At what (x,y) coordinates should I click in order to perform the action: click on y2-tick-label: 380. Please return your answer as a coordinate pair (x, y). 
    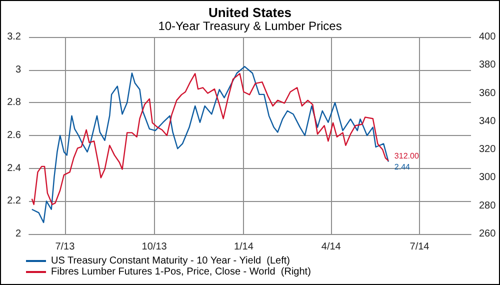
    Looking at the image, I should click on (487, 65).